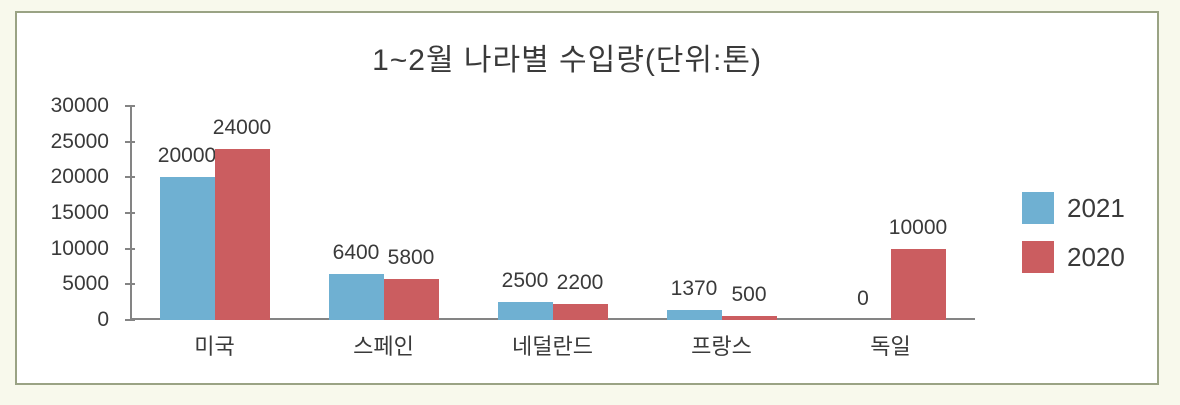  I want to click on legend-swatch-2021, so click(1038, 208).